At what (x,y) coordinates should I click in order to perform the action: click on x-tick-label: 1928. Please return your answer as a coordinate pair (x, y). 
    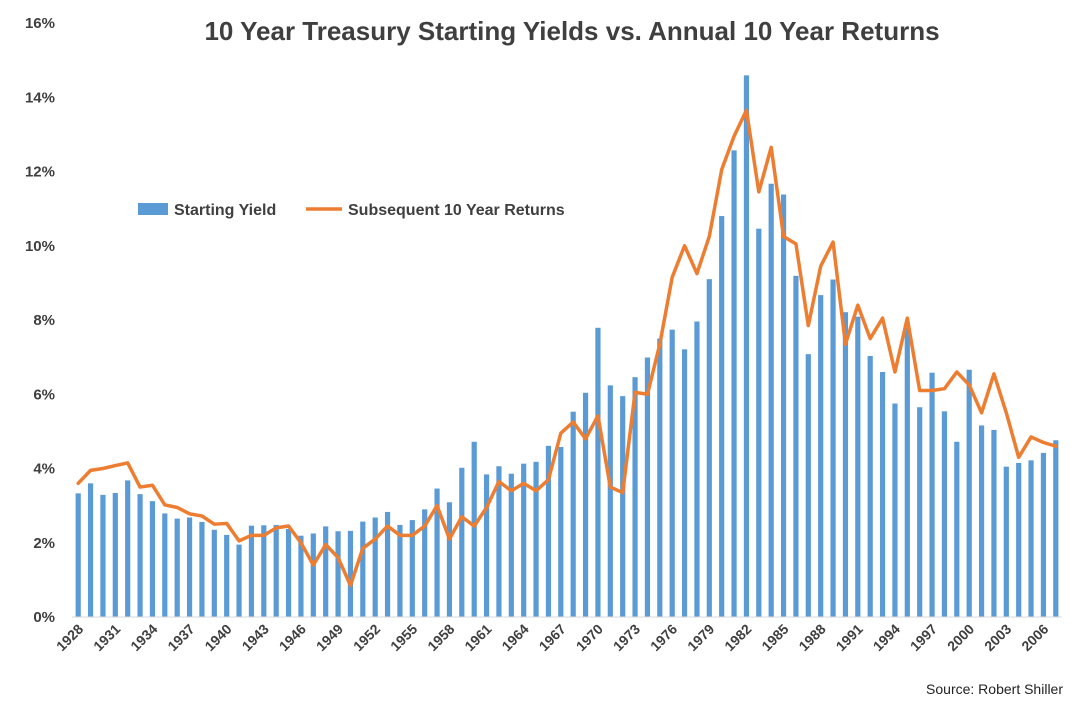
    Looking at the image, I should click on (69, 637).